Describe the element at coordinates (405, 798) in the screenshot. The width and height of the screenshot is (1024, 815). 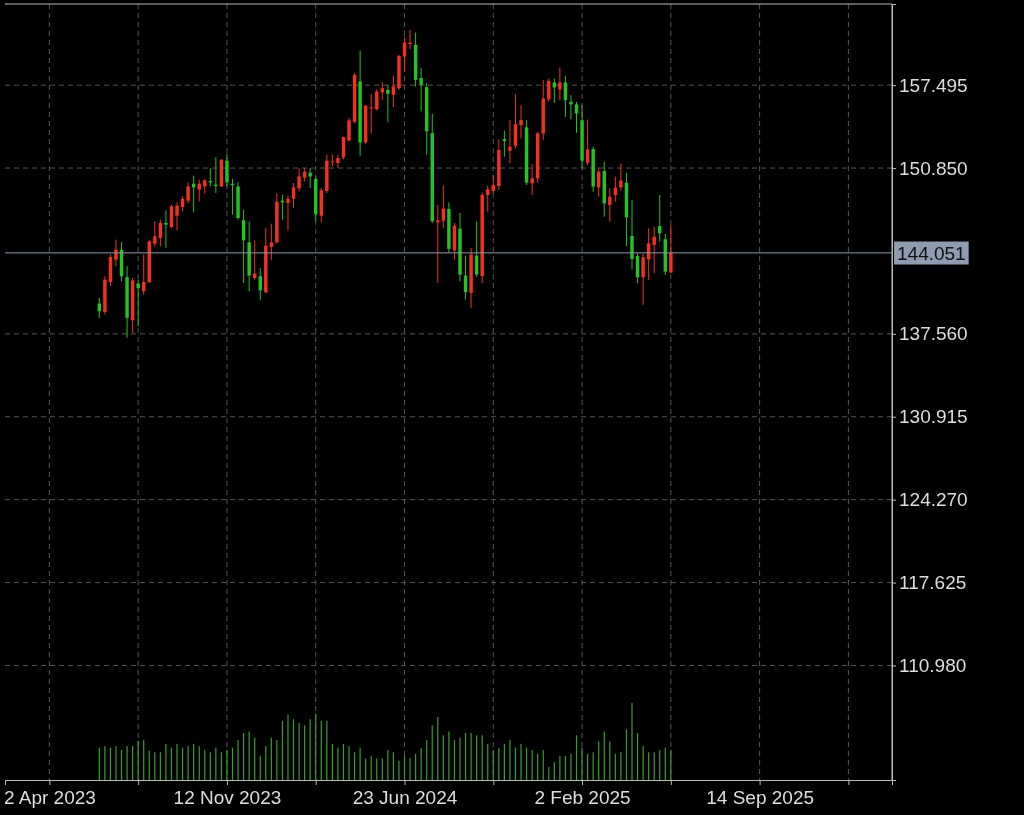
I see `x-tick-label: 23 Jun 2024` at that location.